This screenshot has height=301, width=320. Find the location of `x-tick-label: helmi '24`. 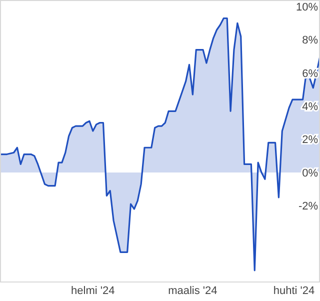

x-tick-label: helmi '24 is located at coordinates (93, 291).